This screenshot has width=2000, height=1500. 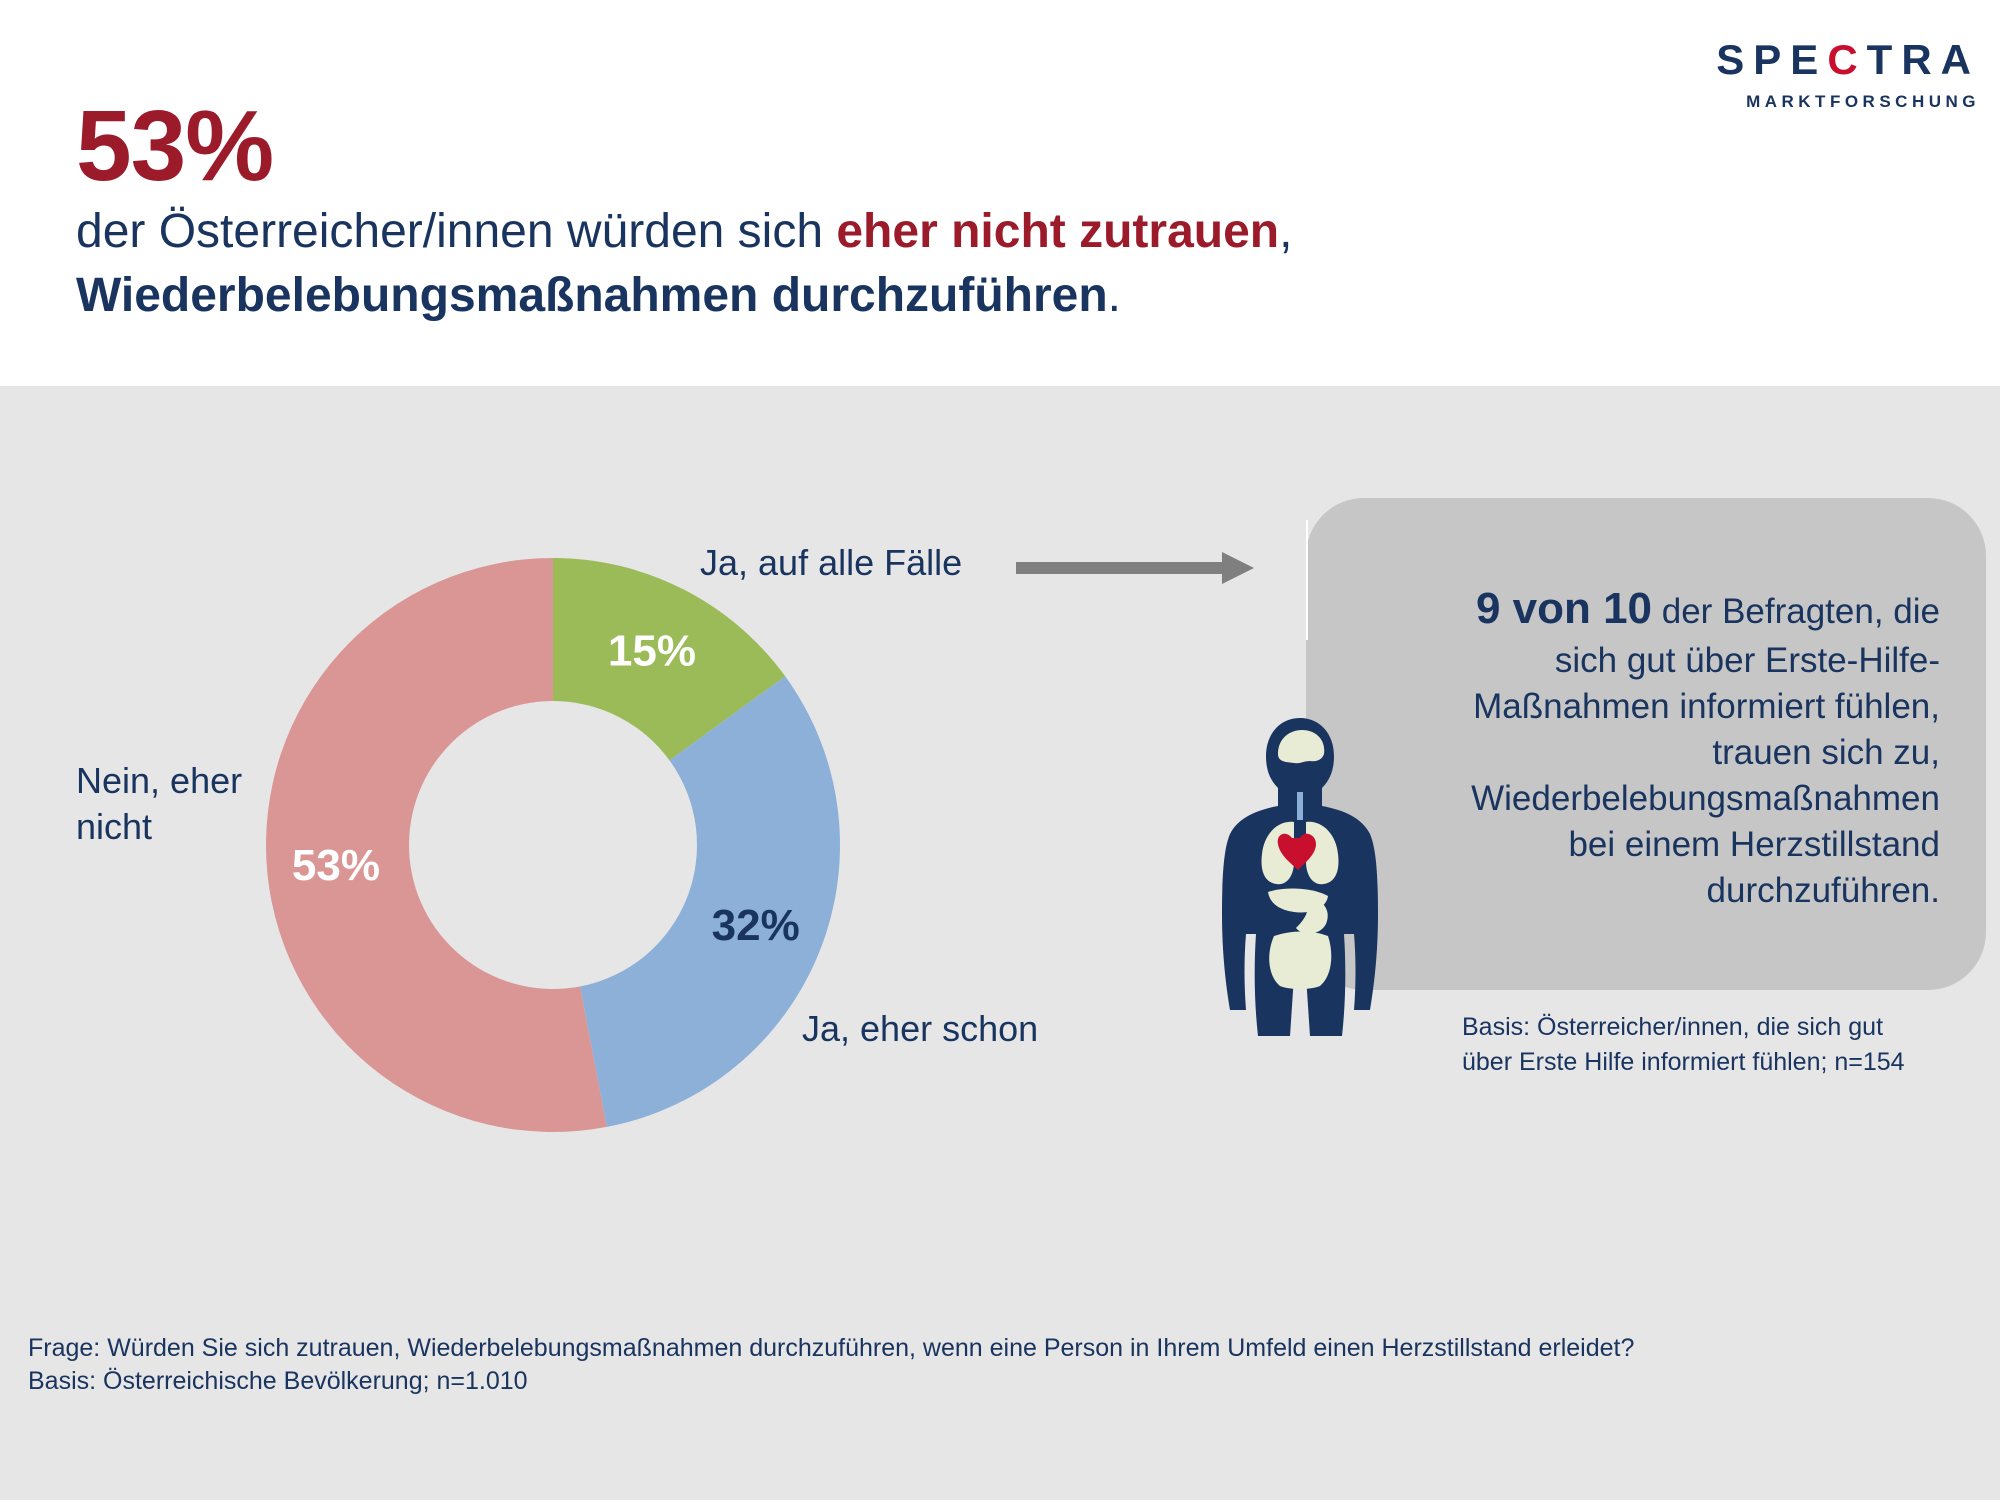 What do you see at coordinates (1823, 890) in the screenshot?
I see `callout-line7: durchzuführen.` at bounding box center [1823, 890].